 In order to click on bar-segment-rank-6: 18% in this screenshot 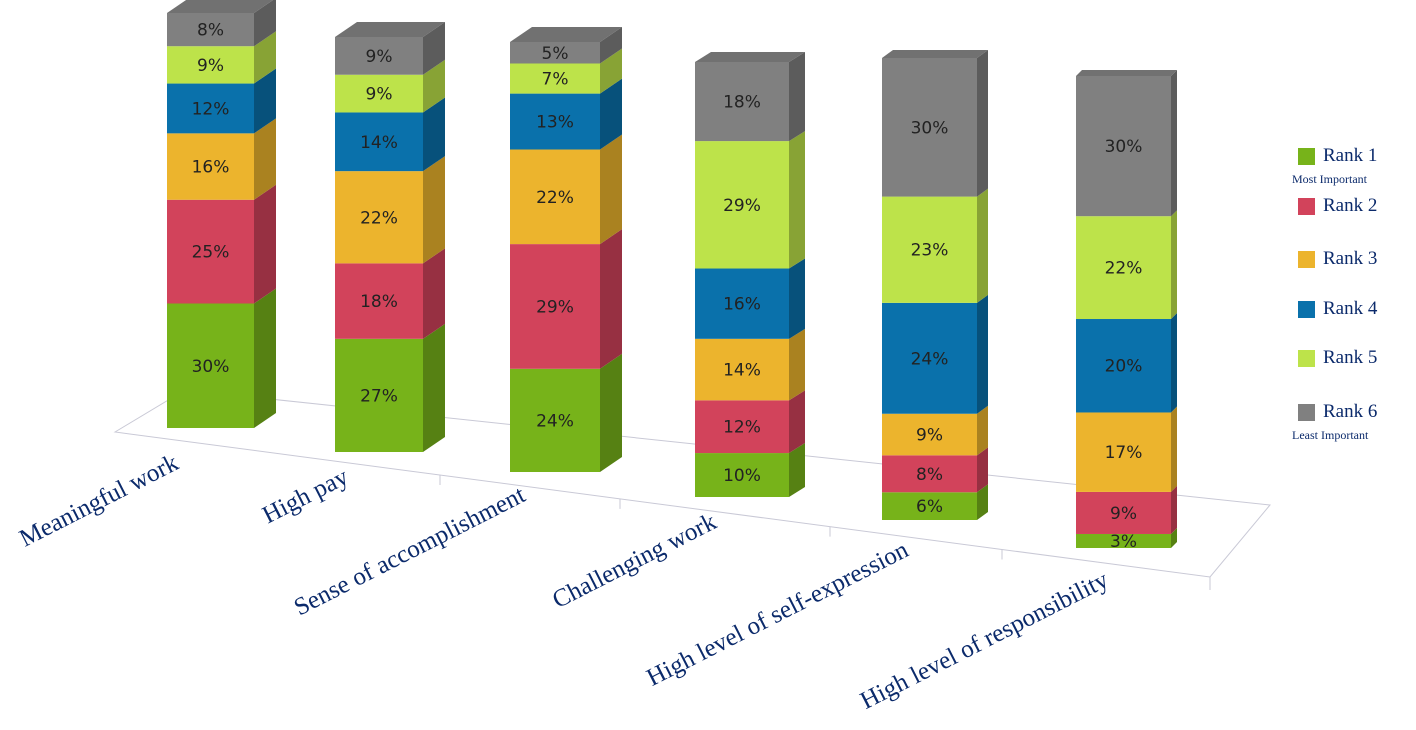, I will do `click(750, 97)`.